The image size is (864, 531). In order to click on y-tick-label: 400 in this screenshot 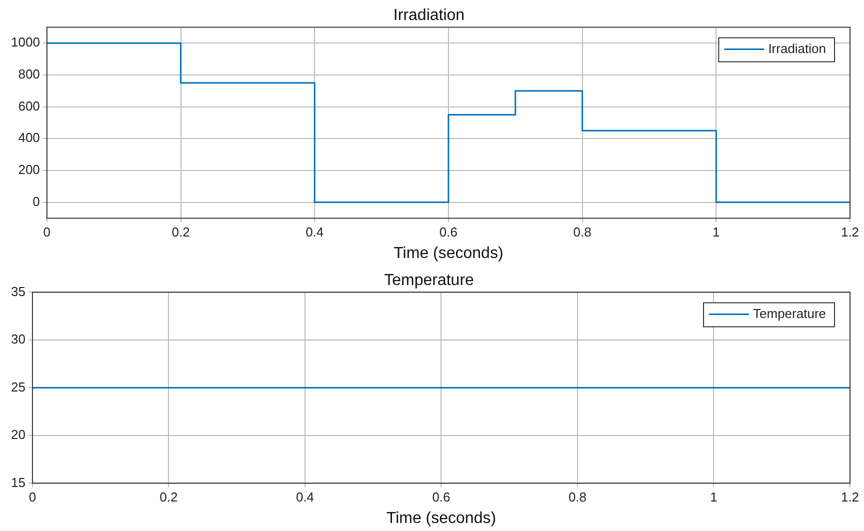, I will do `click(29, 138)`.